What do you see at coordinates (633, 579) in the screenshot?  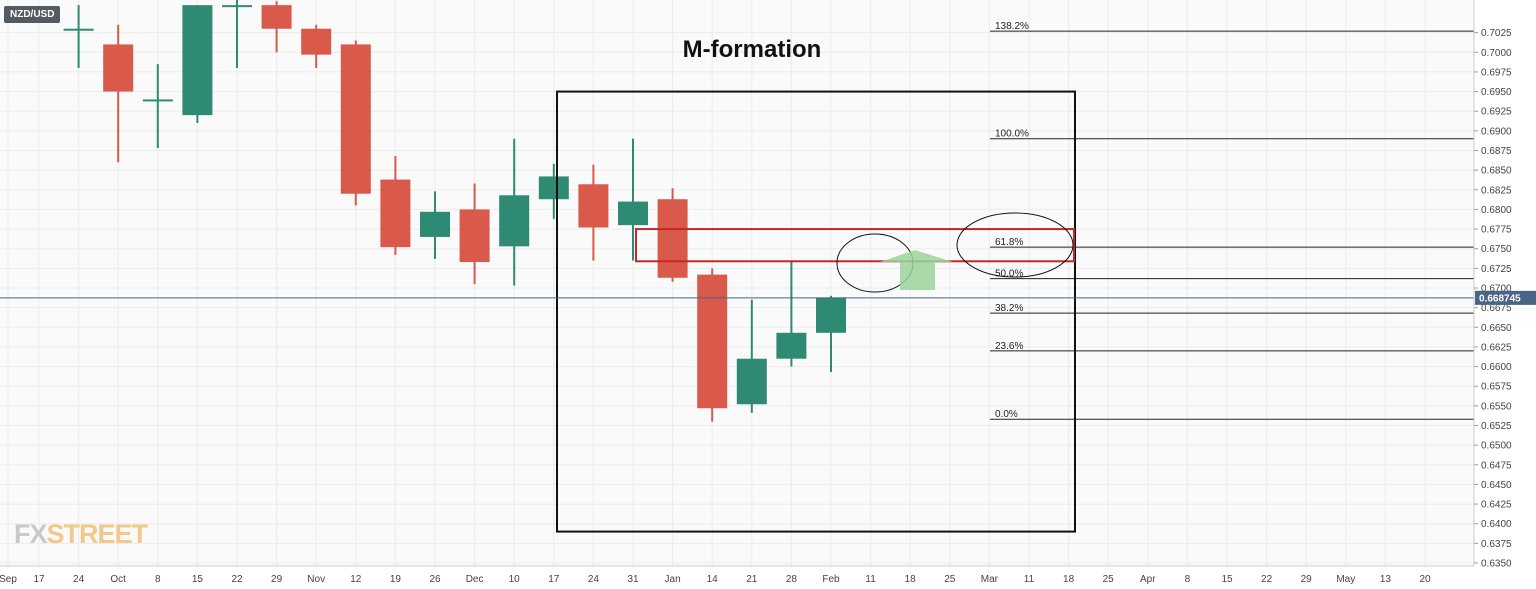 I see `x-tick-label: 31` at bounding box center [633, 579].